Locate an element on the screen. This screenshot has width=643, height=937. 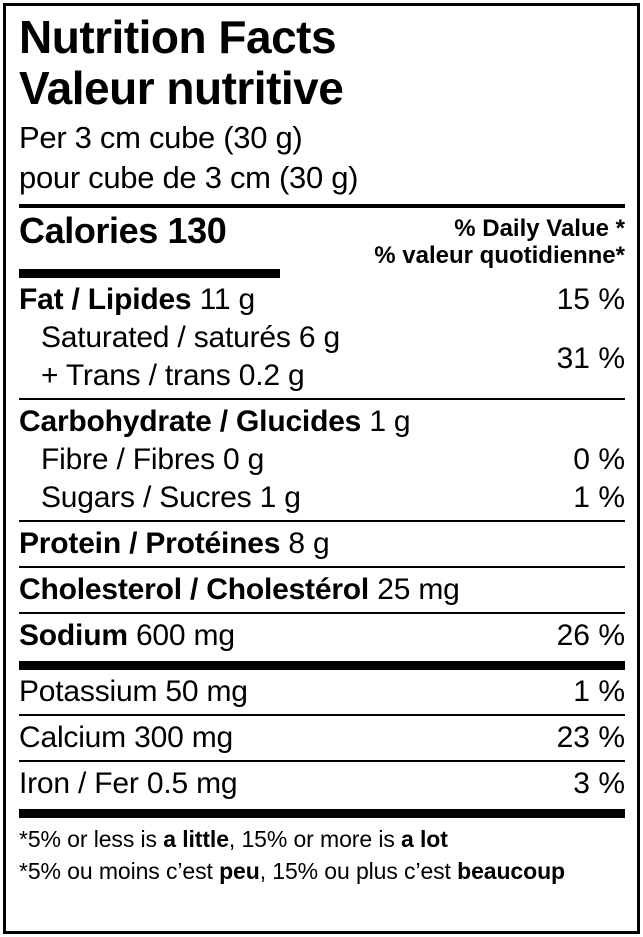
sodium-amount: 600 mg is located at coordinates (185, 635).